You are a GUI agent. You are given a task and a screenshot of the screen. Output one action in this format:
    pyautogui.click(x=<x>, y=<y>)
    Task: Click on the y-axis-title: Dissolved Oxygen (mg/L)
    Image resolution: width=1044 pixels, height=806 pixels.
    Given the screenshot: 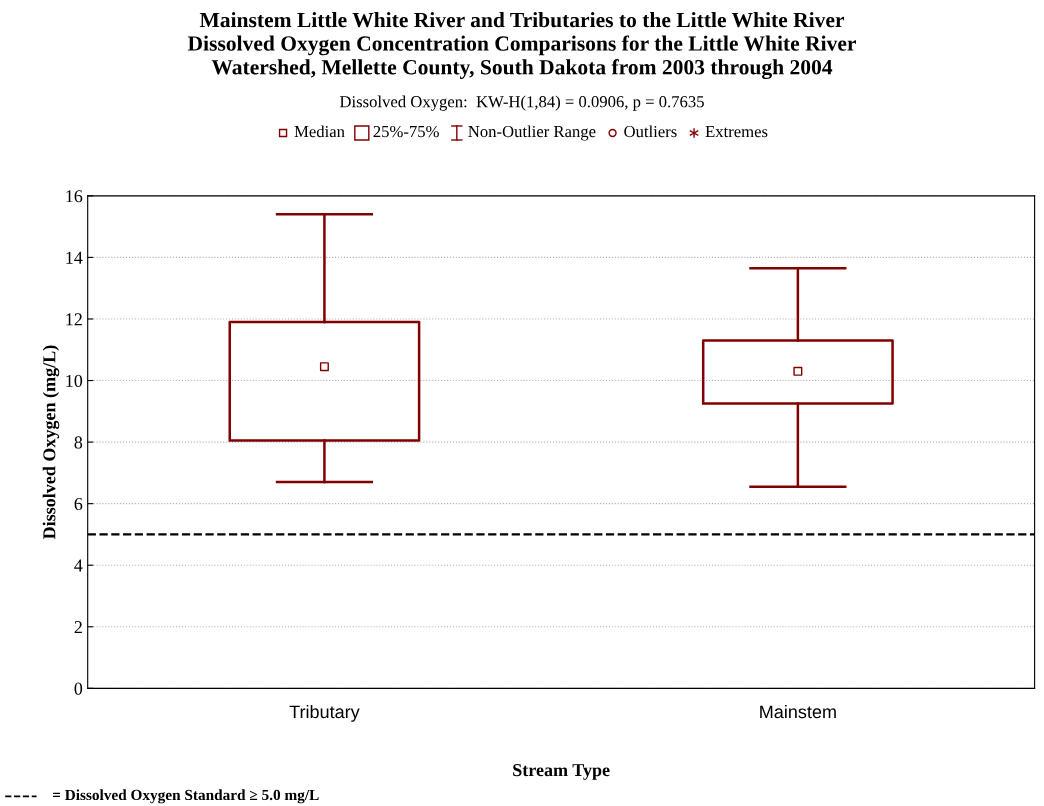 What is the action you would take?
    pyautogui.click(x=51, y=442)
    